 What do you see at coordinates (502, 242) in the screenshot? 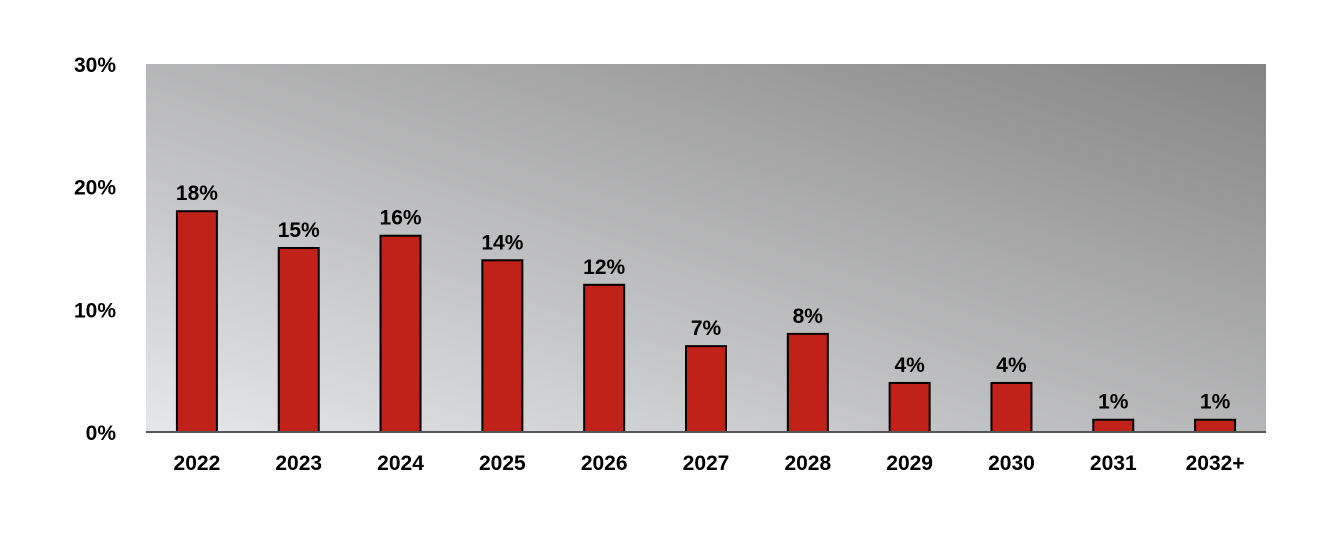
I see `data-label: 14%` at bounding box center [502, 242].